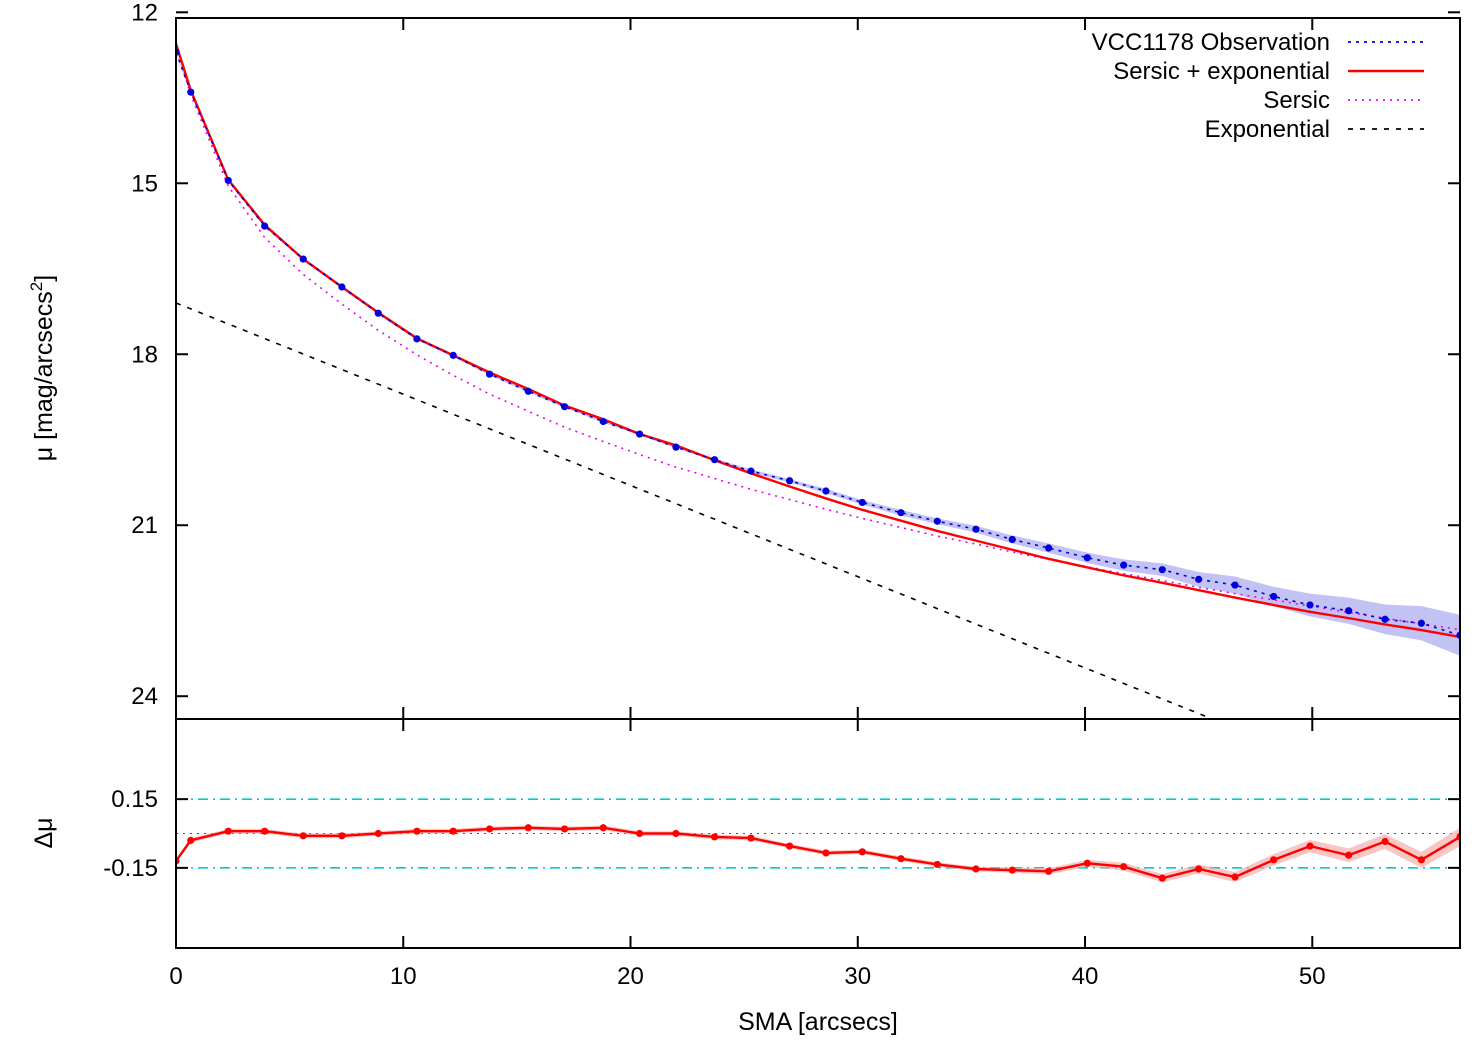 The width and height of the screenshot is (1482, 1047). What do you see at coordinates (818, 1022) in the screenshot?
I see `x-axis-title: SMA [arcsecs]` at bounding box center [818, 1022].